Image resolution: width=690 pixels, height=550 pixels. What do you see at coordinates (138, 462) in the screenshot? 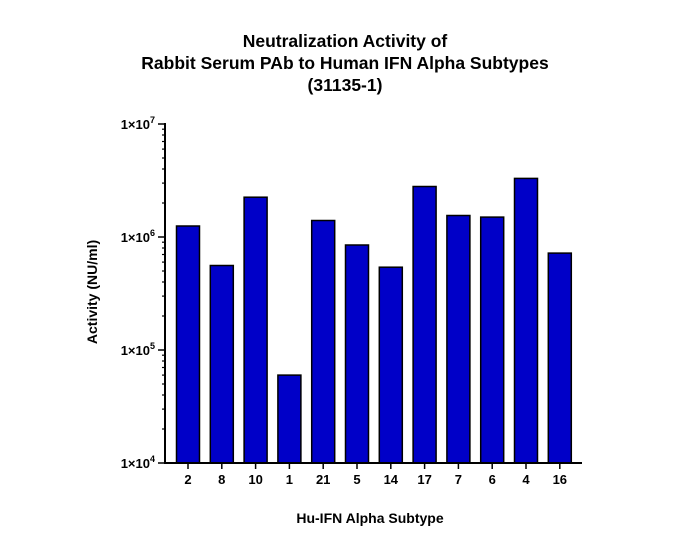
I see `y-tick-label-0: 1×10⁴` at bounding box center [138, 462].